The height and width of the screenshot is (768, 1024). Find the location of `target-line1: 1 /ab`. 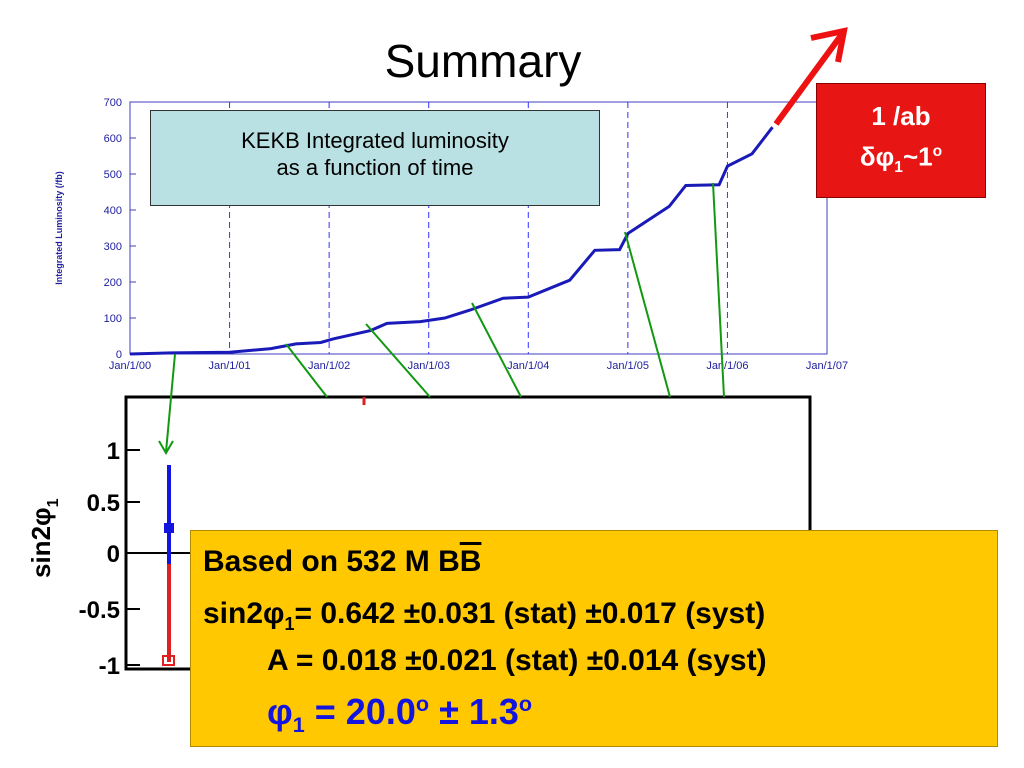

target-line1: 1 /ab is located at coordinates (901, 116).